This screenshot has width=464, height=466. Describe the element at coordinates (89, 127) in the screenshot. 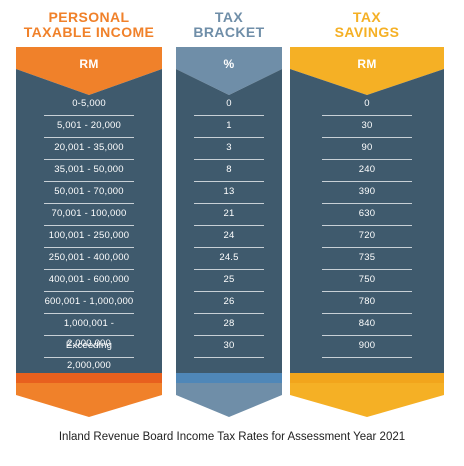

I see `income-row: 5,001 - 20,000` at that location.